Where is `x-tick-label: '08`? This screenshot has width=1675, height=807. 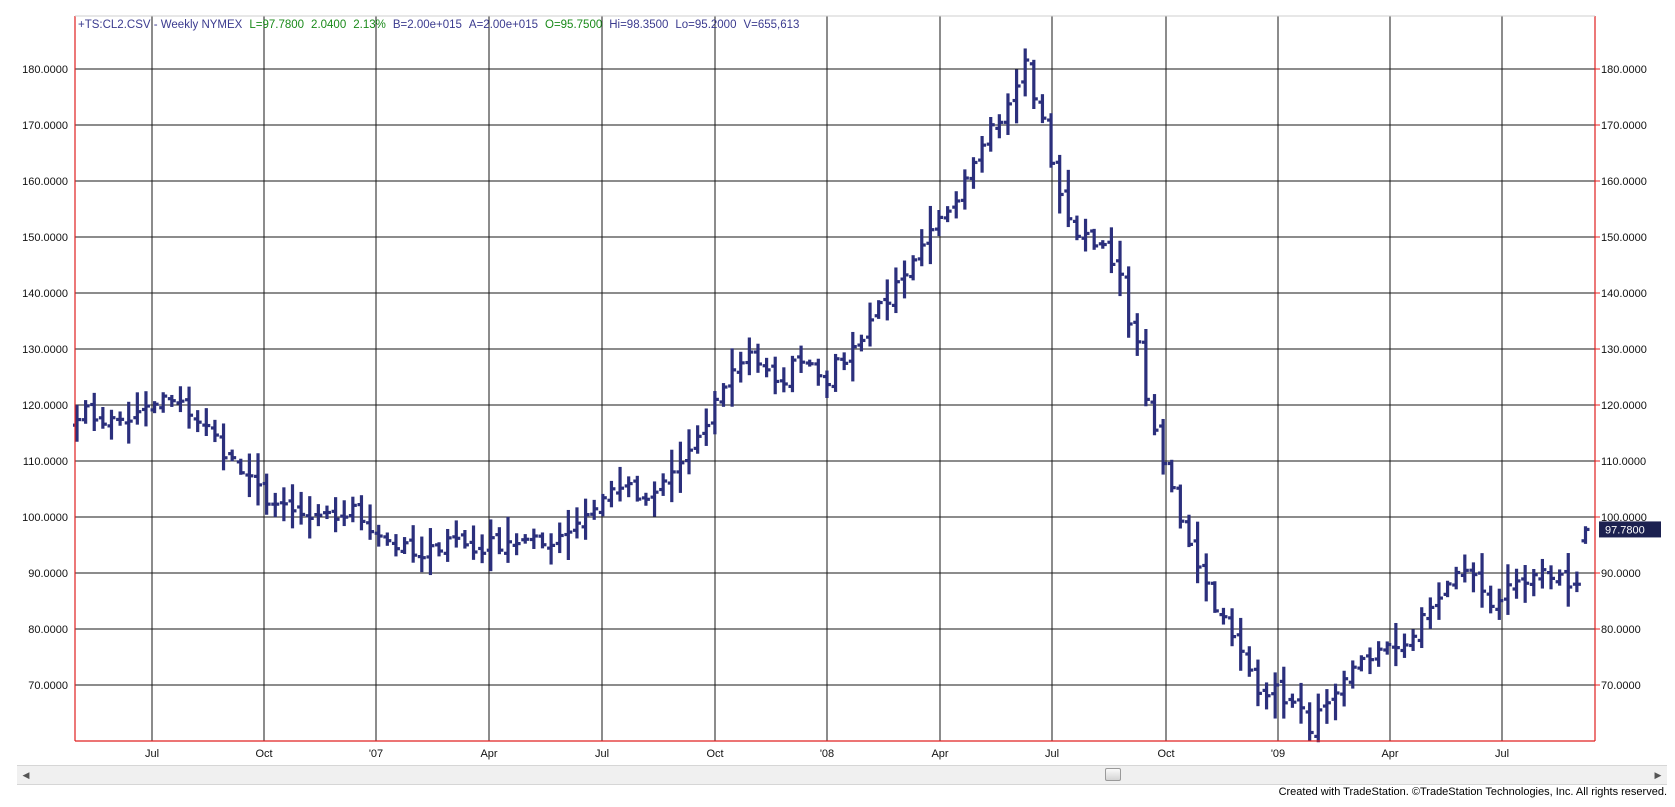 x-tick-label: '08 is located at coordinates (827, 754).